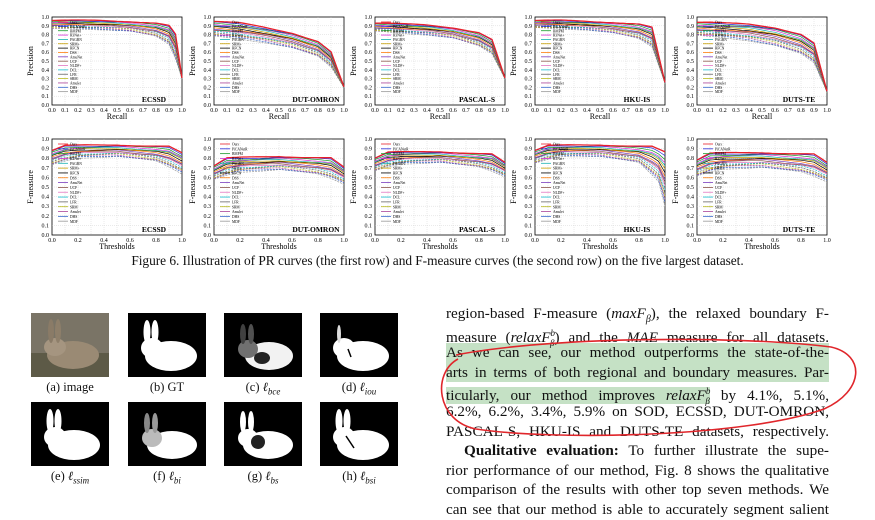 This screenshot has height=520, width=875. What do you see at coordinates (30, 187) in the screenshot?
I see `y-axis-label: F-measure` at bounding box center [30, 187].